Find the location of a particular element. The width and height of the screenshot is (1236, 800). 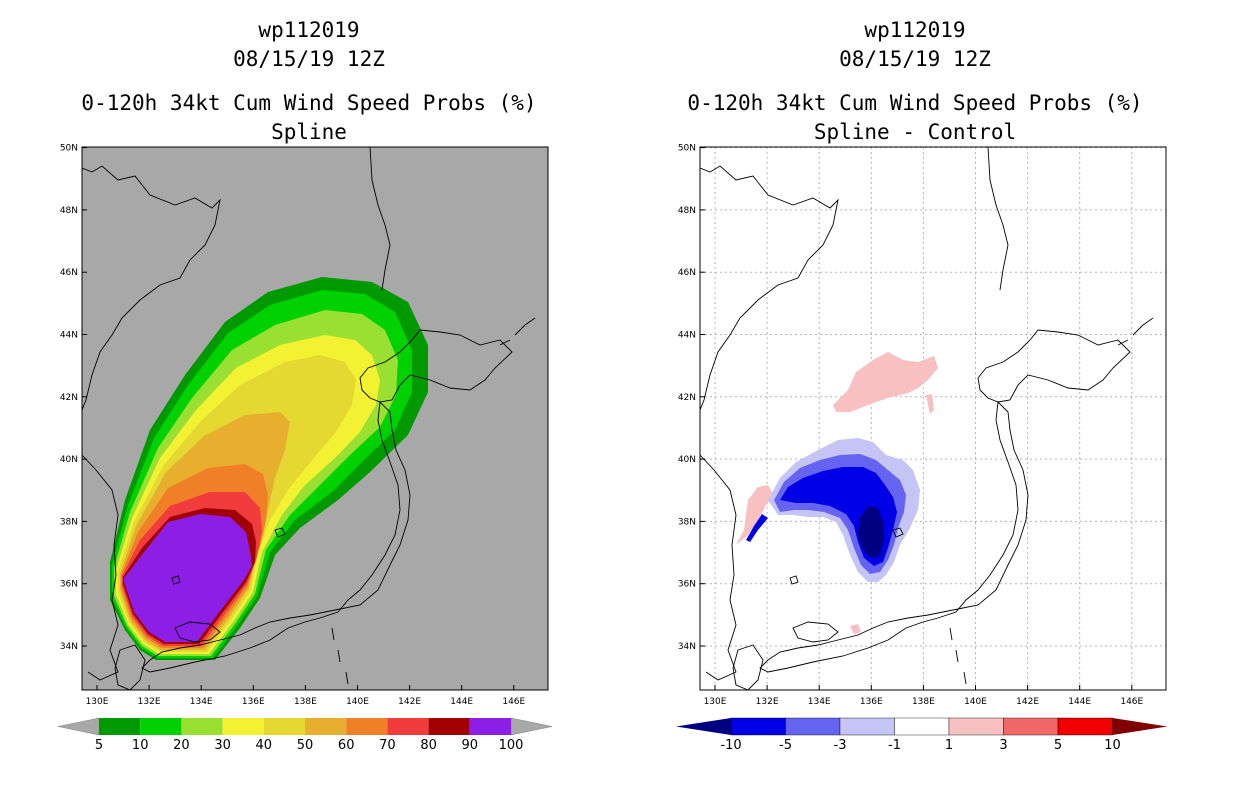

colorbar-label: 100 is located at coordinates (511, 745).